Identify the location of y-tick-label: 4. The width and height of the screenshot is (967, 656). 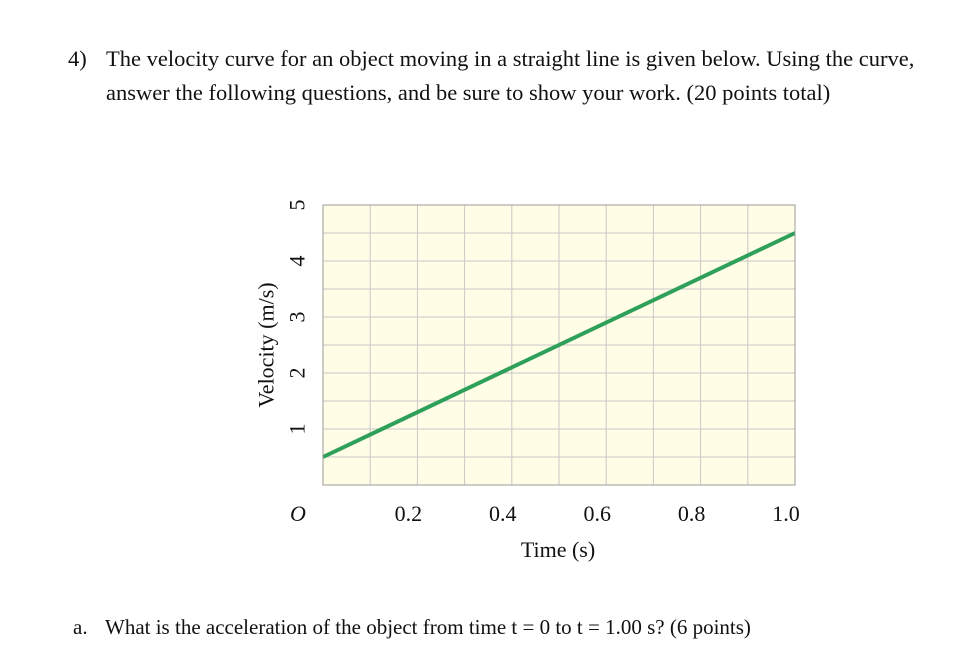
(297, 261).